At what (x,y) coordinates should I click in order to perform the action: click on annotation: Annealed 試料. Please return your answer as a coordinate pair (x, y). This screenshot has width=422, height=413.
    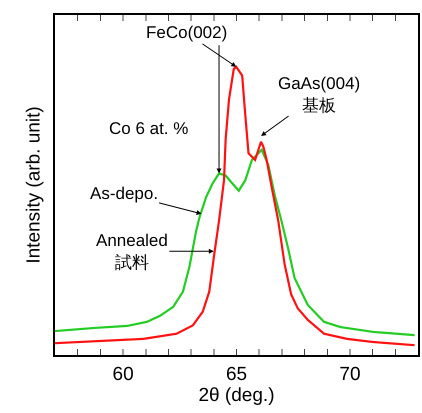
    Looking at the image, I should click on (132, 251).